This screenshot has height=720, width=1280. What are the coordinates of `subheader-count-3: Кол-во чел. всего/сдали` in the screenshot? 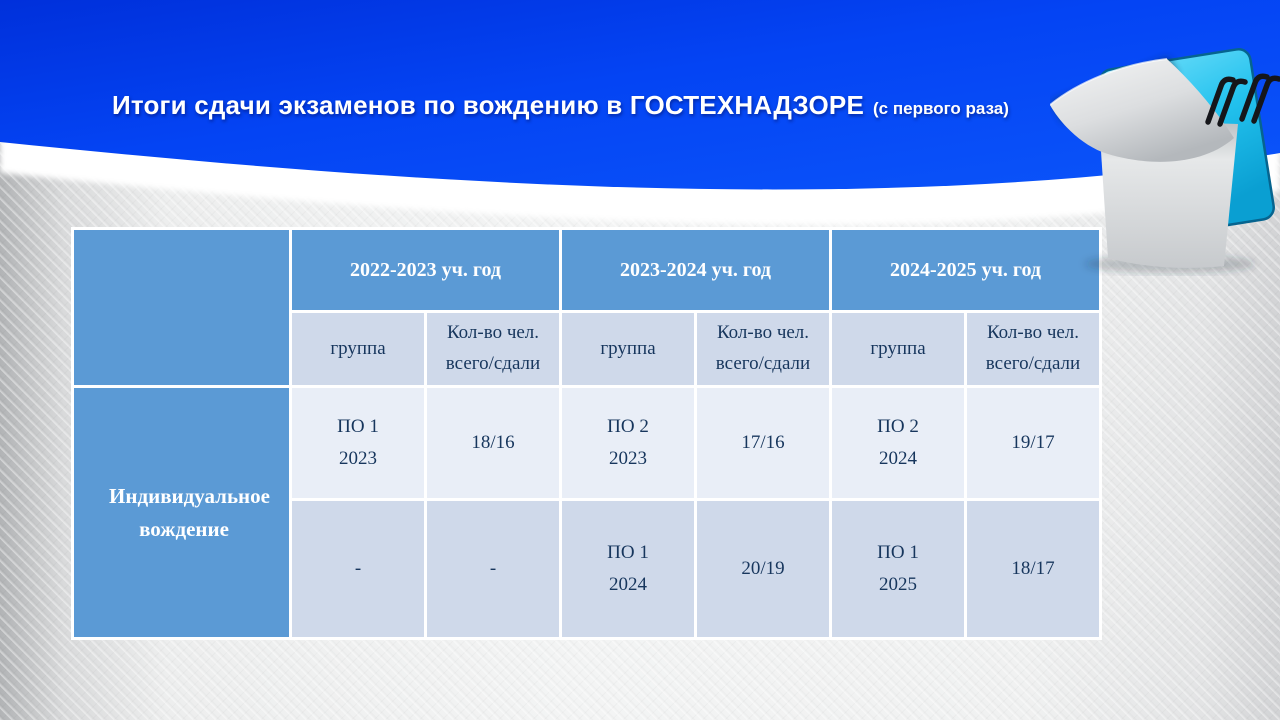 It's located at (1033, 349).